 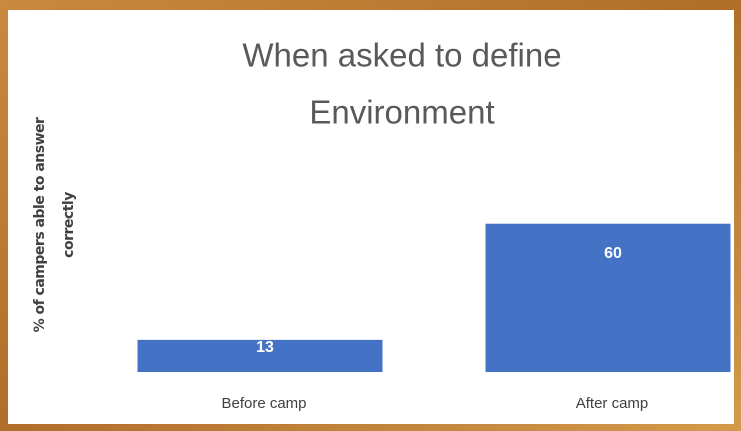 I want to click on y-axis-label-line: correctly, so click(x=69, y=225).